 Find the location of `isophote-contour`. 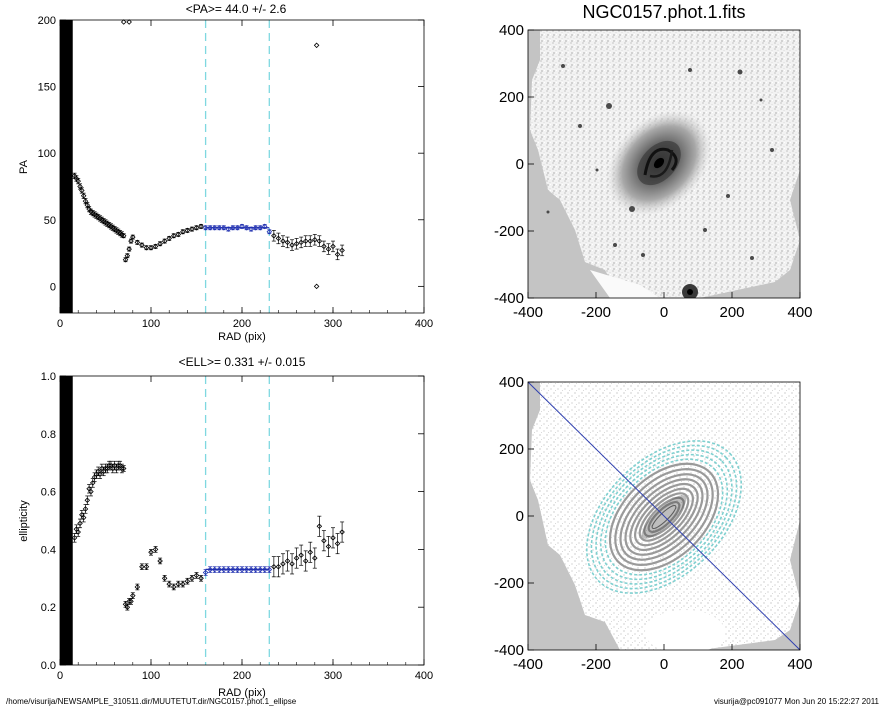

isophote-contour is located at coordinates (664, 517).